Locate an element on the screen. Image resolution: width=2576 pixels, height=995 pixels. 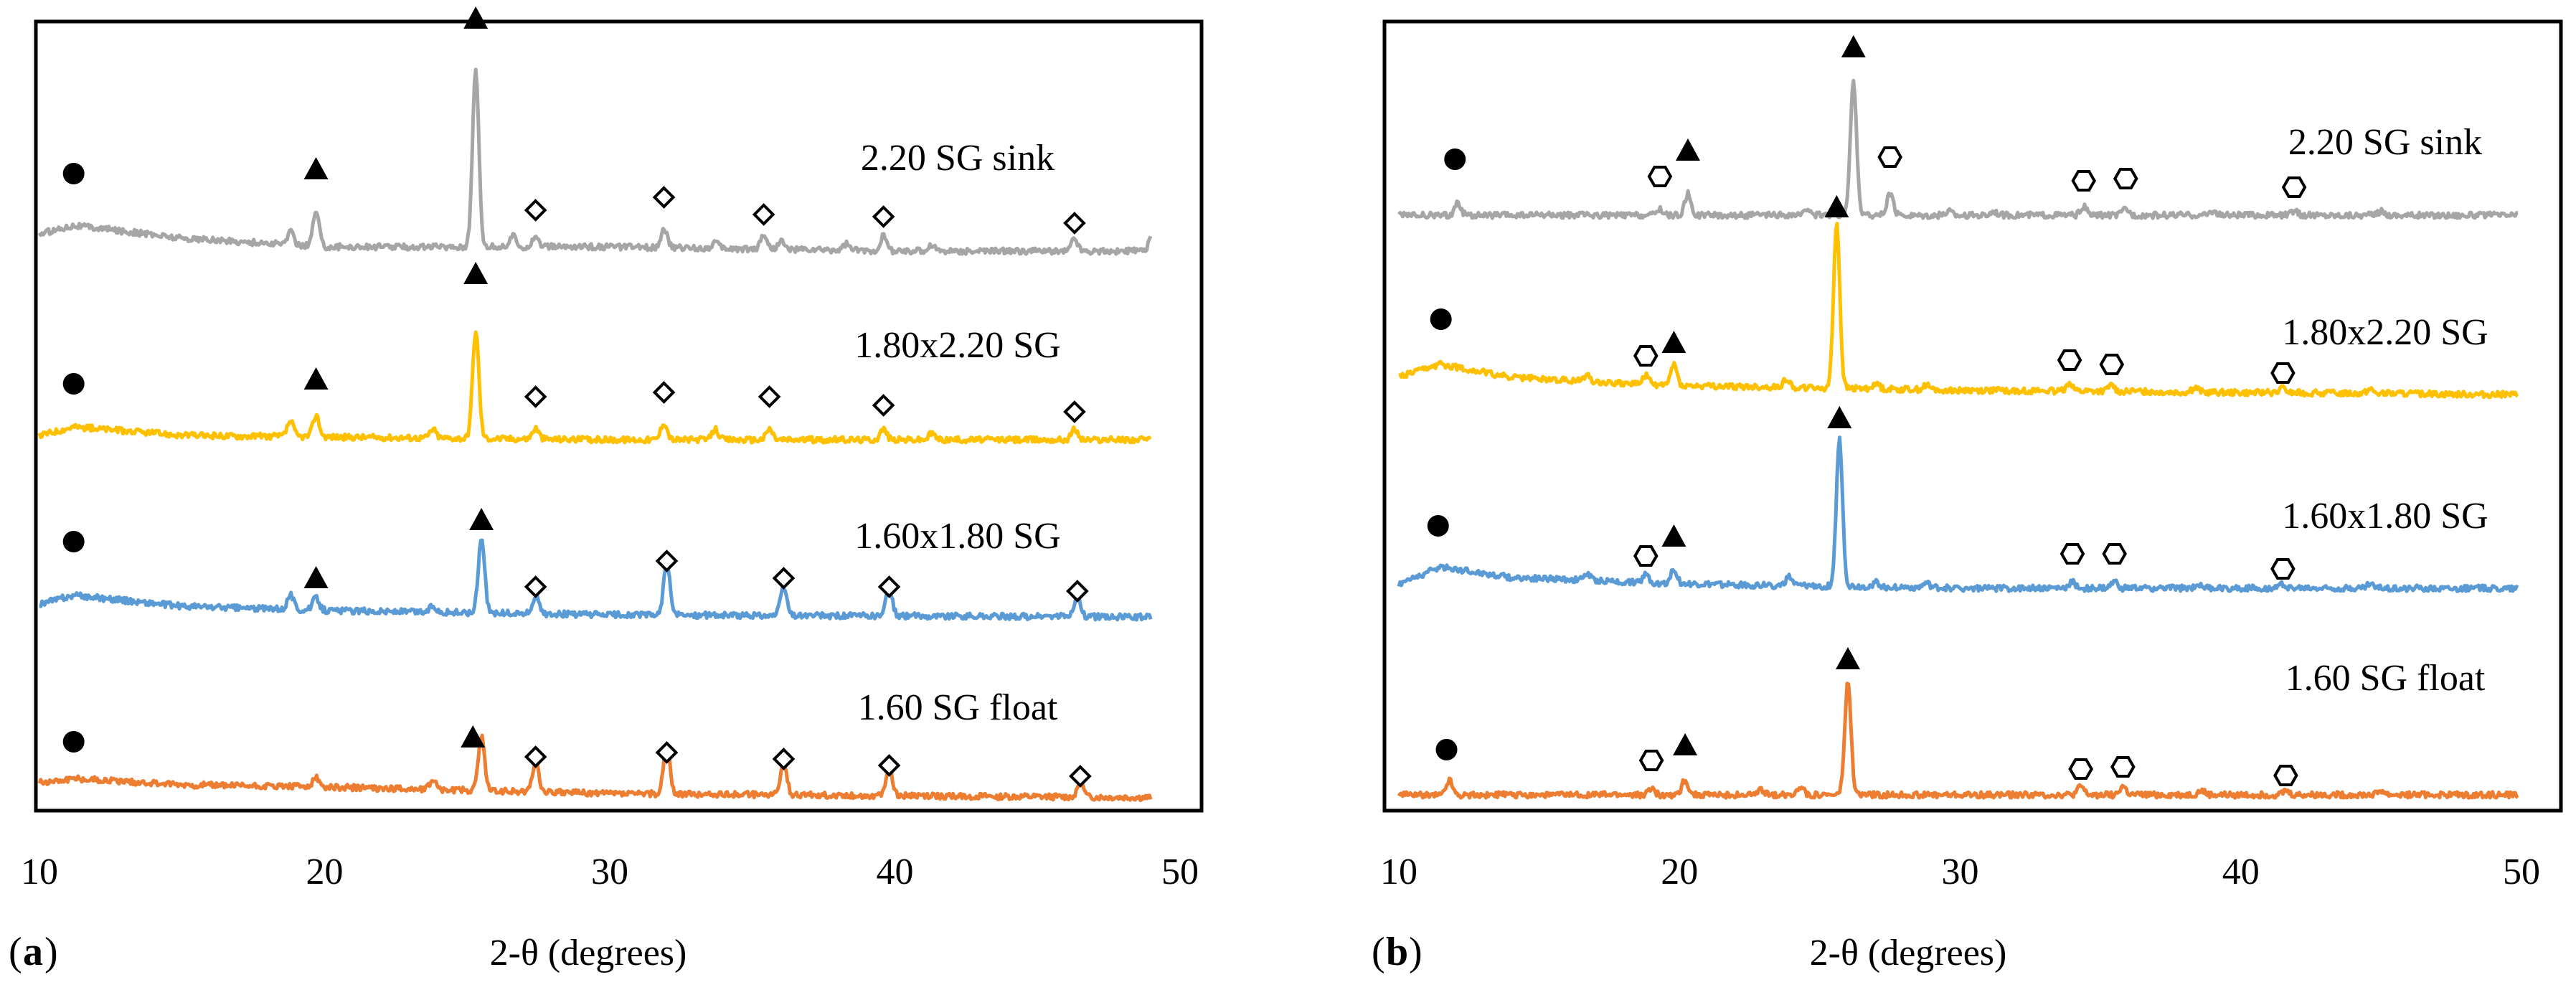
panel-a-x-axis-title: 2-θ (degrees) is located at coordinates (588, 953).